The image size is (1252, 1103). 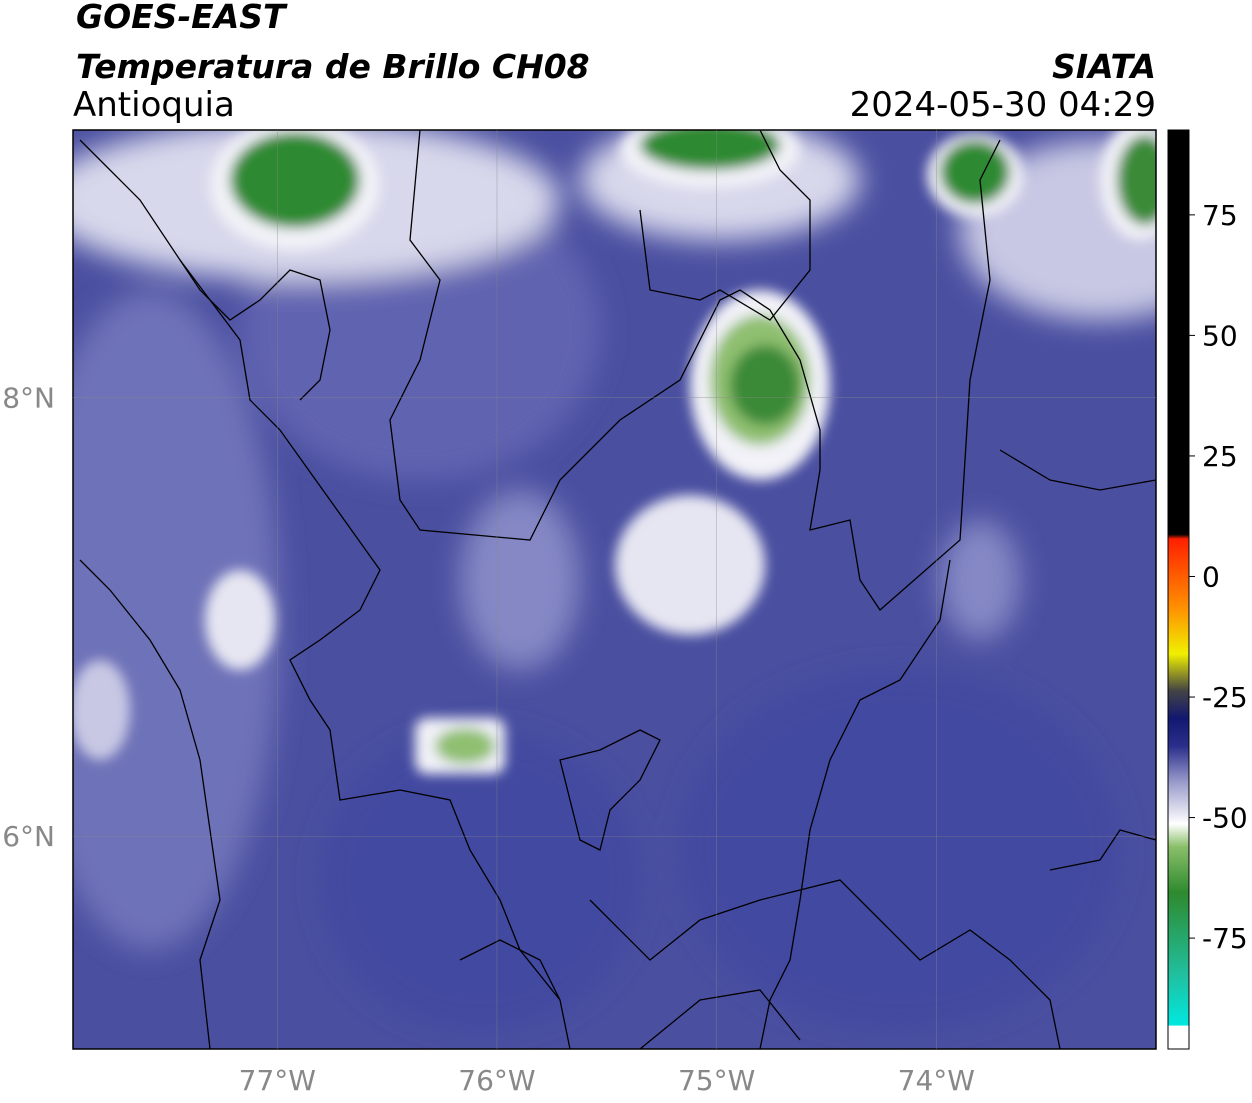 I want to click on subtitle: Temperatura de Brillo CH08, so click(x=333, y=66).